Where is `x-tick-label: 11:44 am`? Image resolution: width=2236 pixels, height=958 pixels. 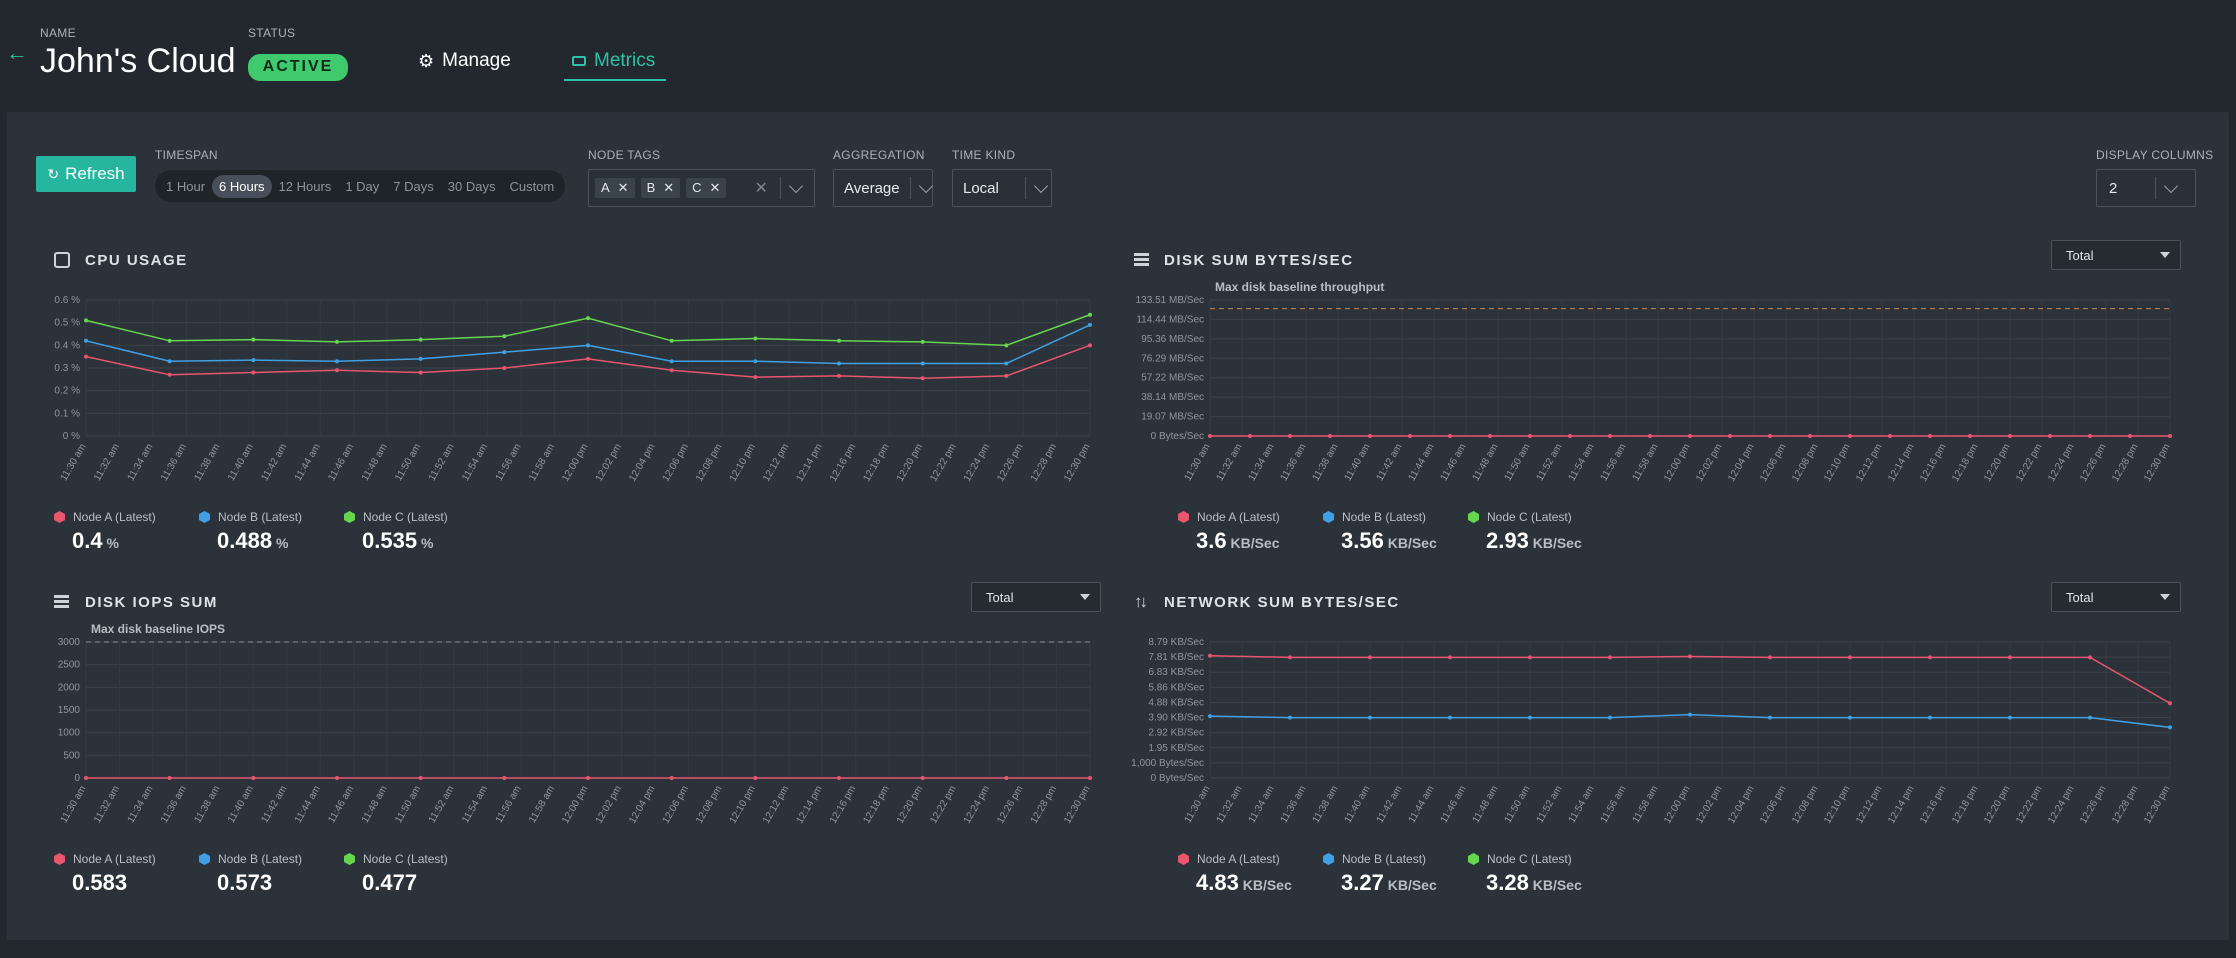 x-tick-label: 11:44 am is located at coordinates (1422, 462).